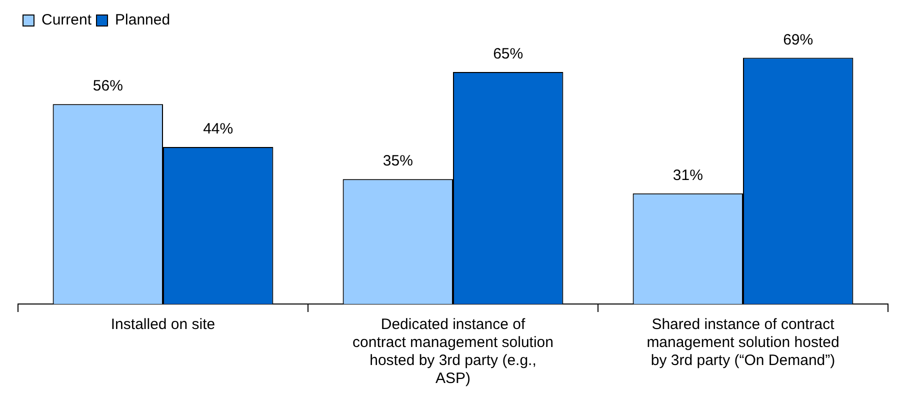  What do you see at coordinates (218, 129) in the screenshot?
I see `data-label: 44%` at bounding box center [218, 129].